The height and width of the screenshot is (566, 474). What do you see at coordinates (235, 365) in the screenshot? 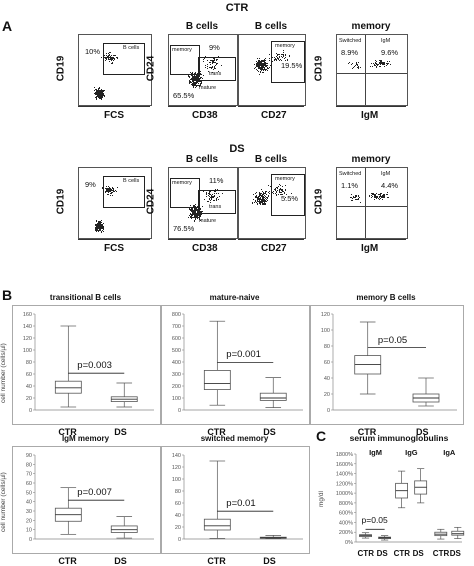
I see `boxplot-panel-2: 0 100 200 300 400 500 600 700 800` at bounding box center [235, 365].